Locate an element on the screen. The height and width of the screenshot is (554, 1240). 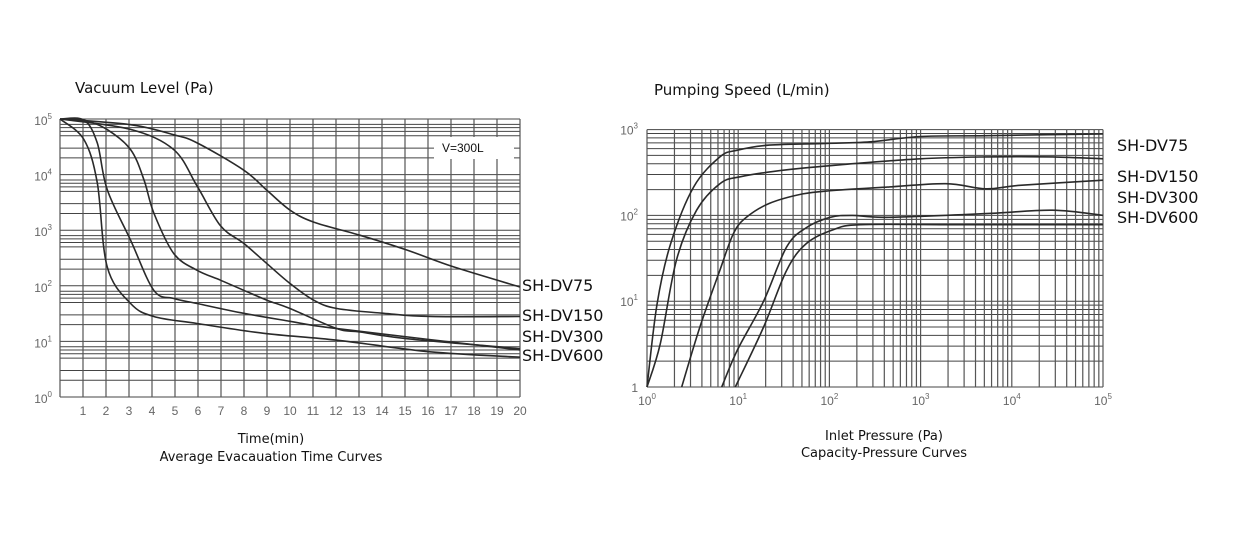
x-tick-label: 19 is located at coordinates (497, 411).